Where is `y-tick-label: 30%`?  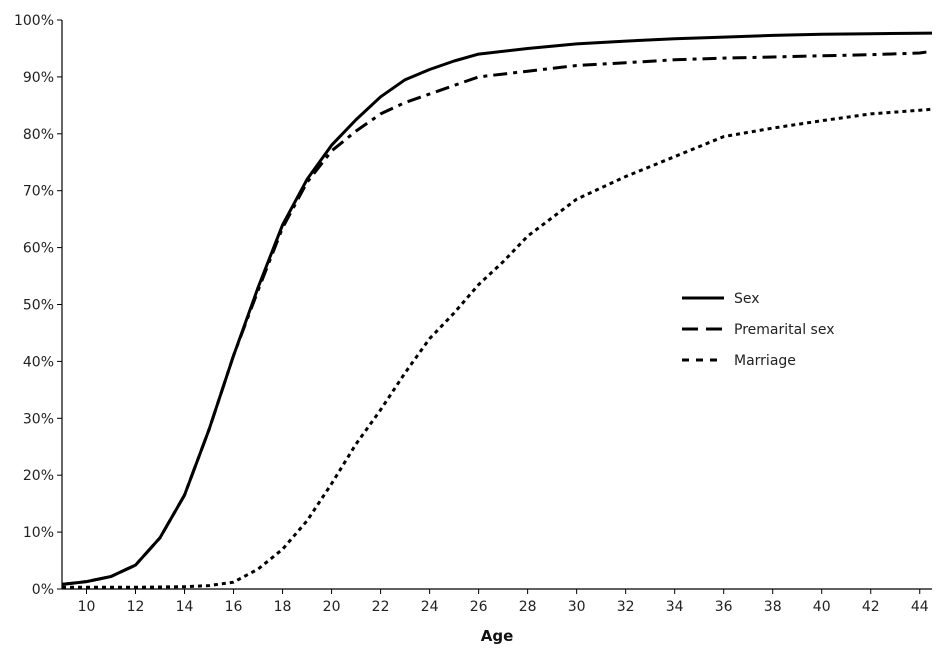 y-tick-label: 30% is located at coordinates (38, 419).